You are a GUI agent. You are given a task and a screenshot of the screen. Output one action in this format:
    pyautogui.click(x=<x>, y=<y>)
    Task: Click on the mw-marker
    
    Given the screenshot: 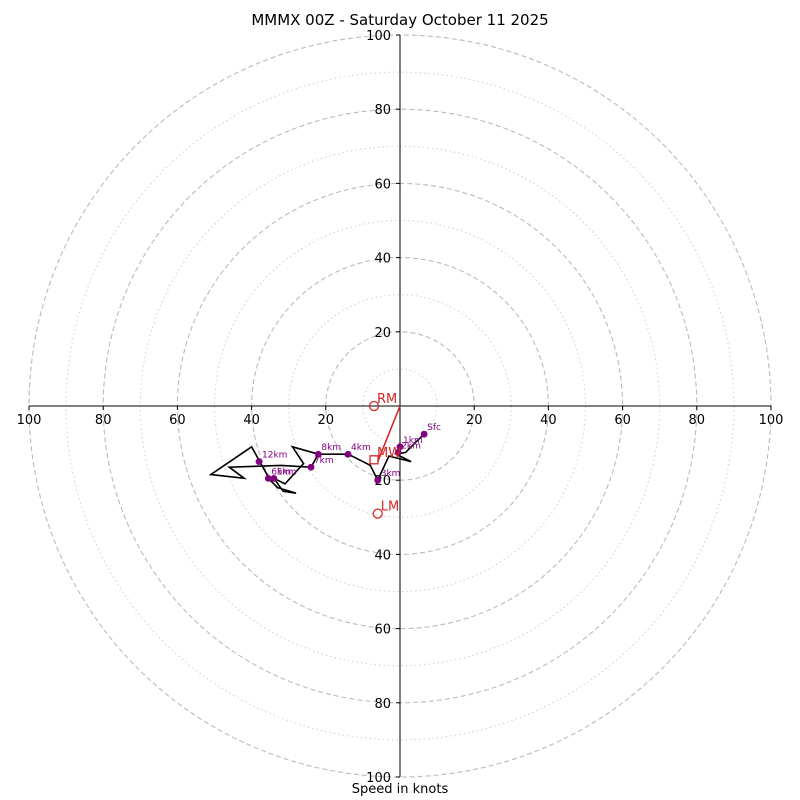 What is the action you would take?
    pyautogui.click(x=374, y=460)
    